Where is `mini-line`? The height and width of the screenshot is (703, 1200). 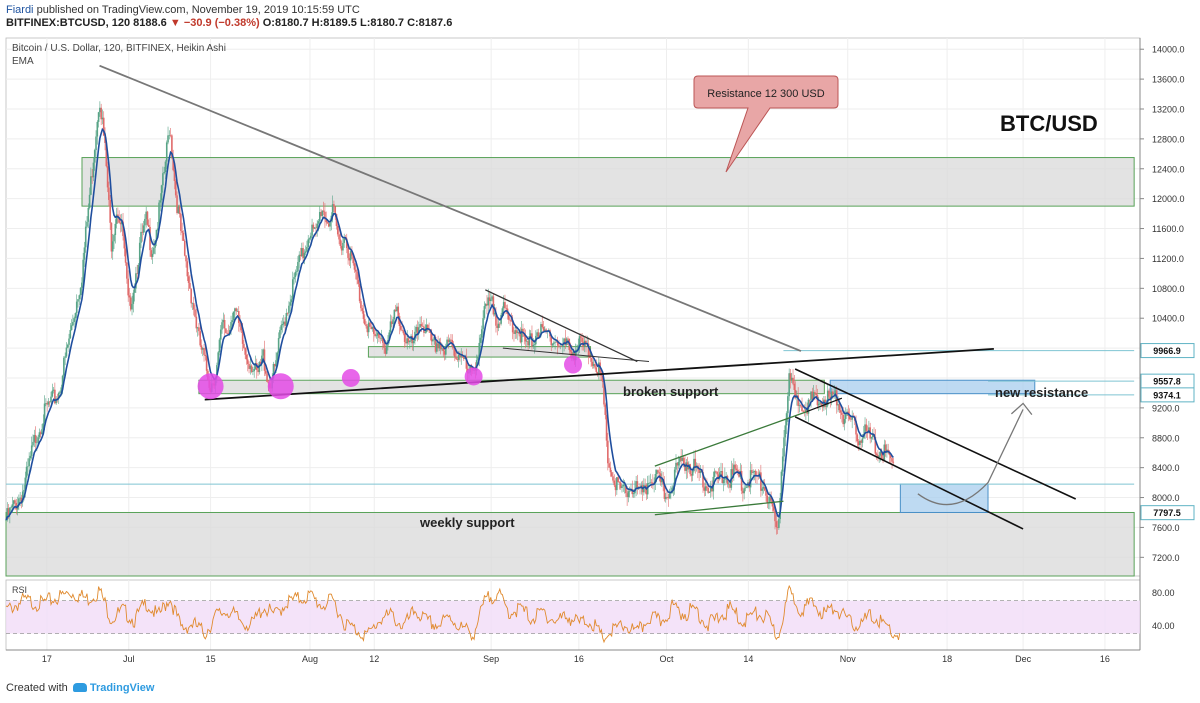
mini-line is located at coordinates (824, 405).